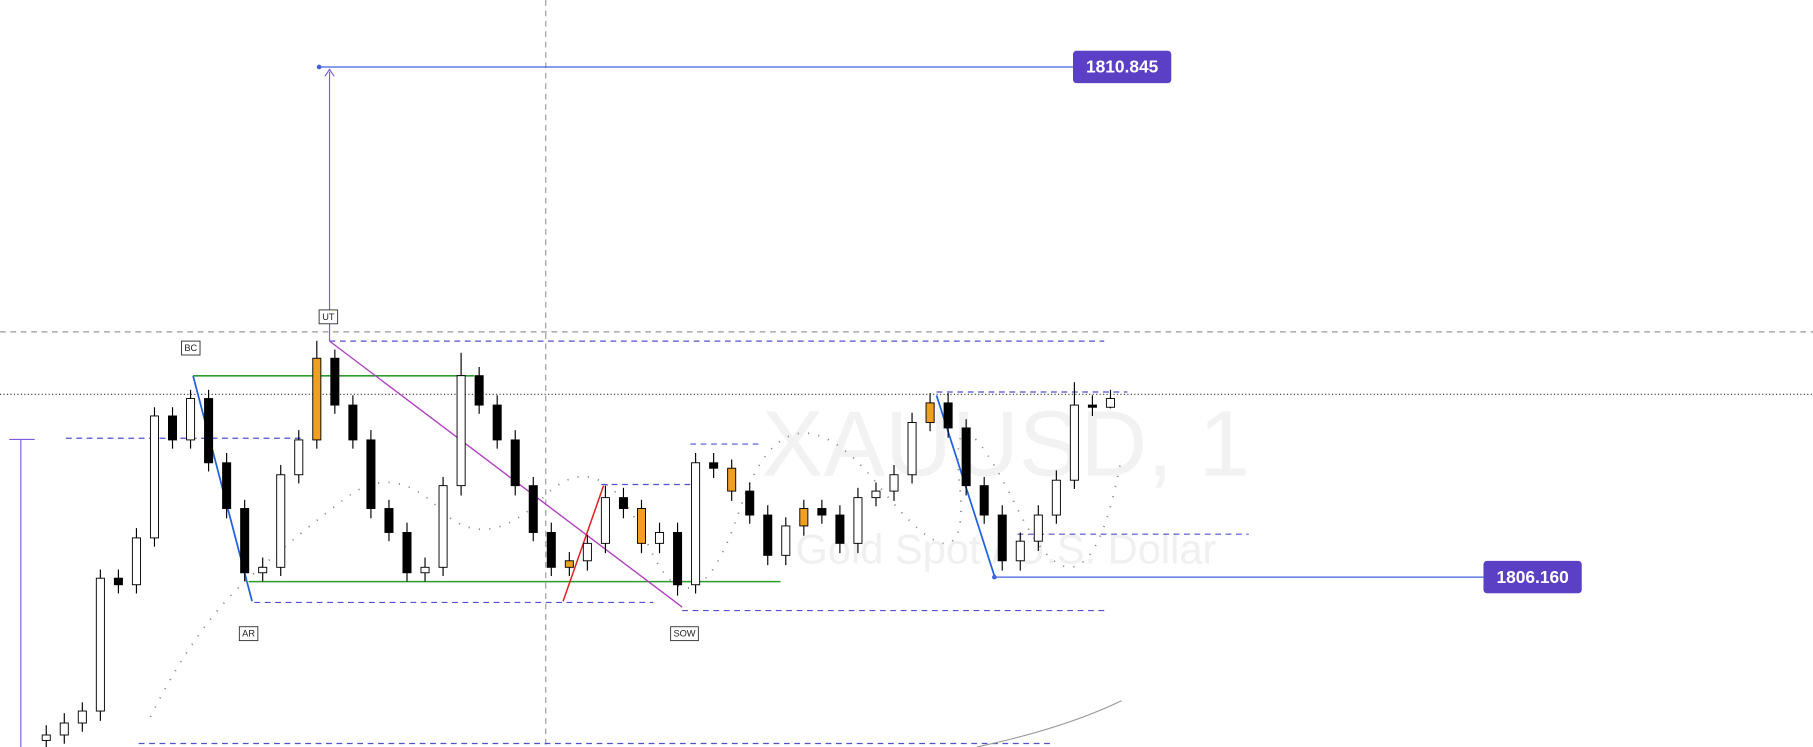  Describe the element at coordinates (1006, 443) in the screenshot. I see `watermark-title: XAUUSD, 1` at that location.